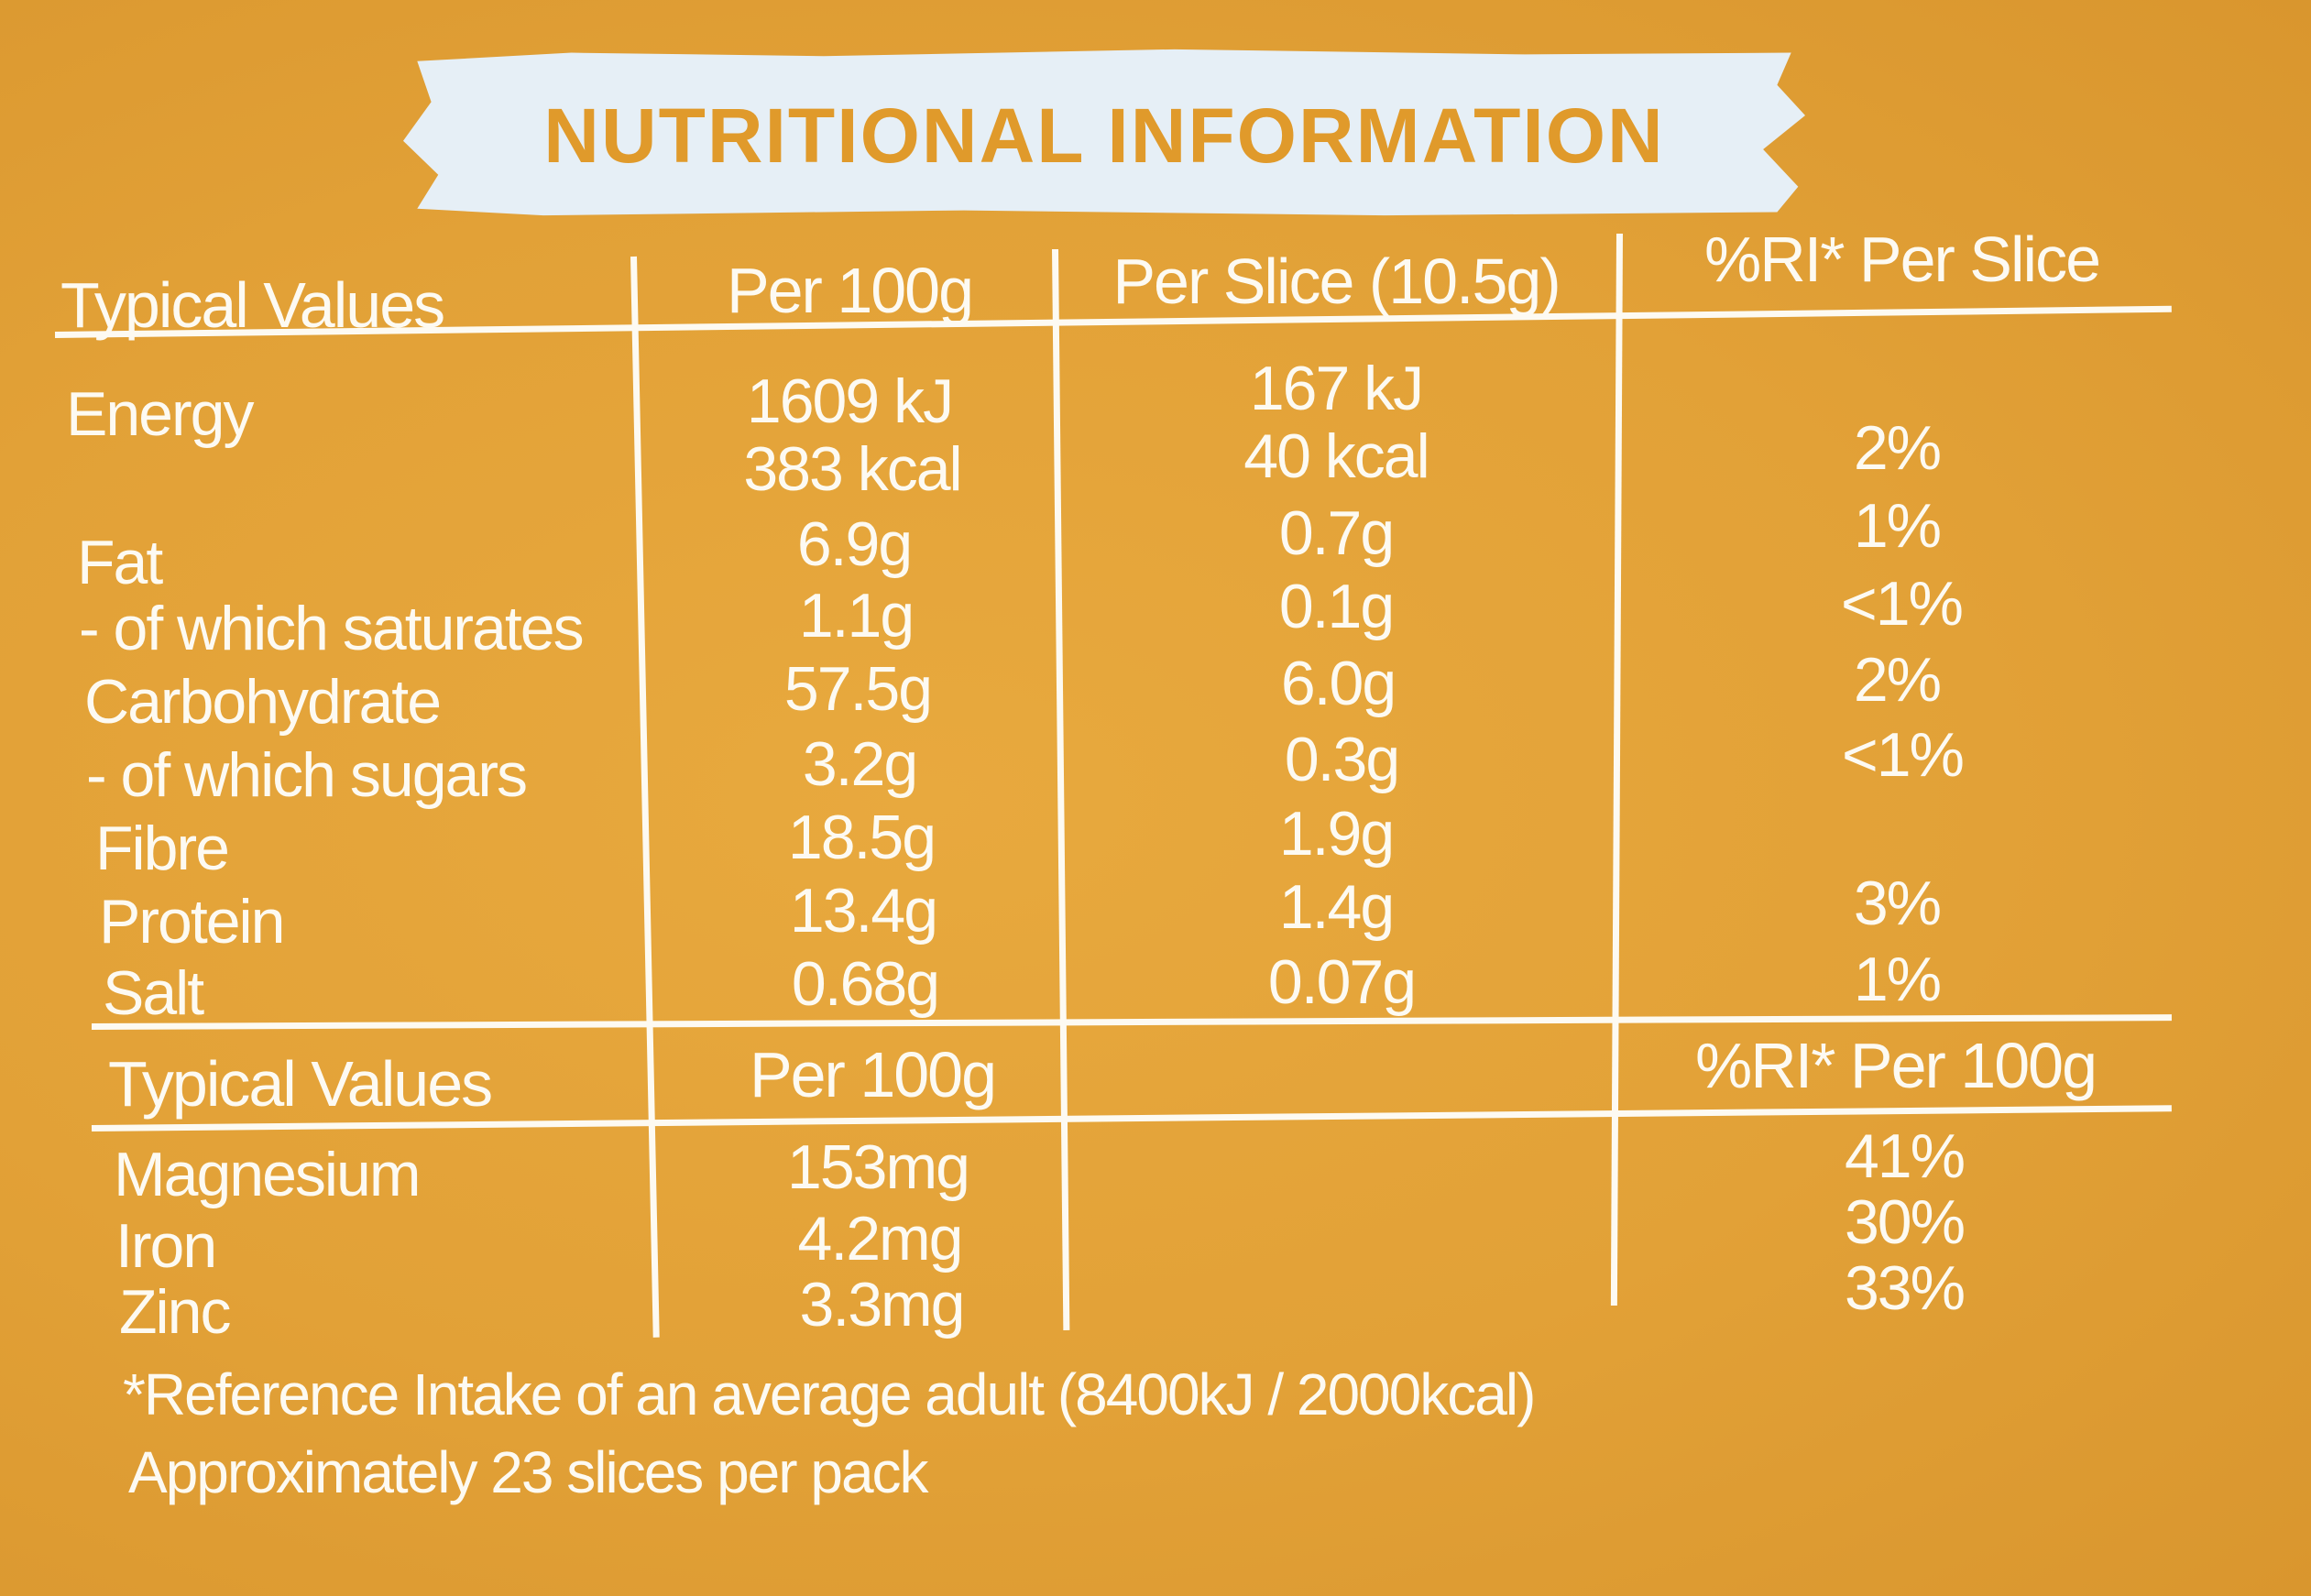 The image size is (2311, 1596). I want to click on cell-protein-slice: 1.4g, so click(1336, 907).